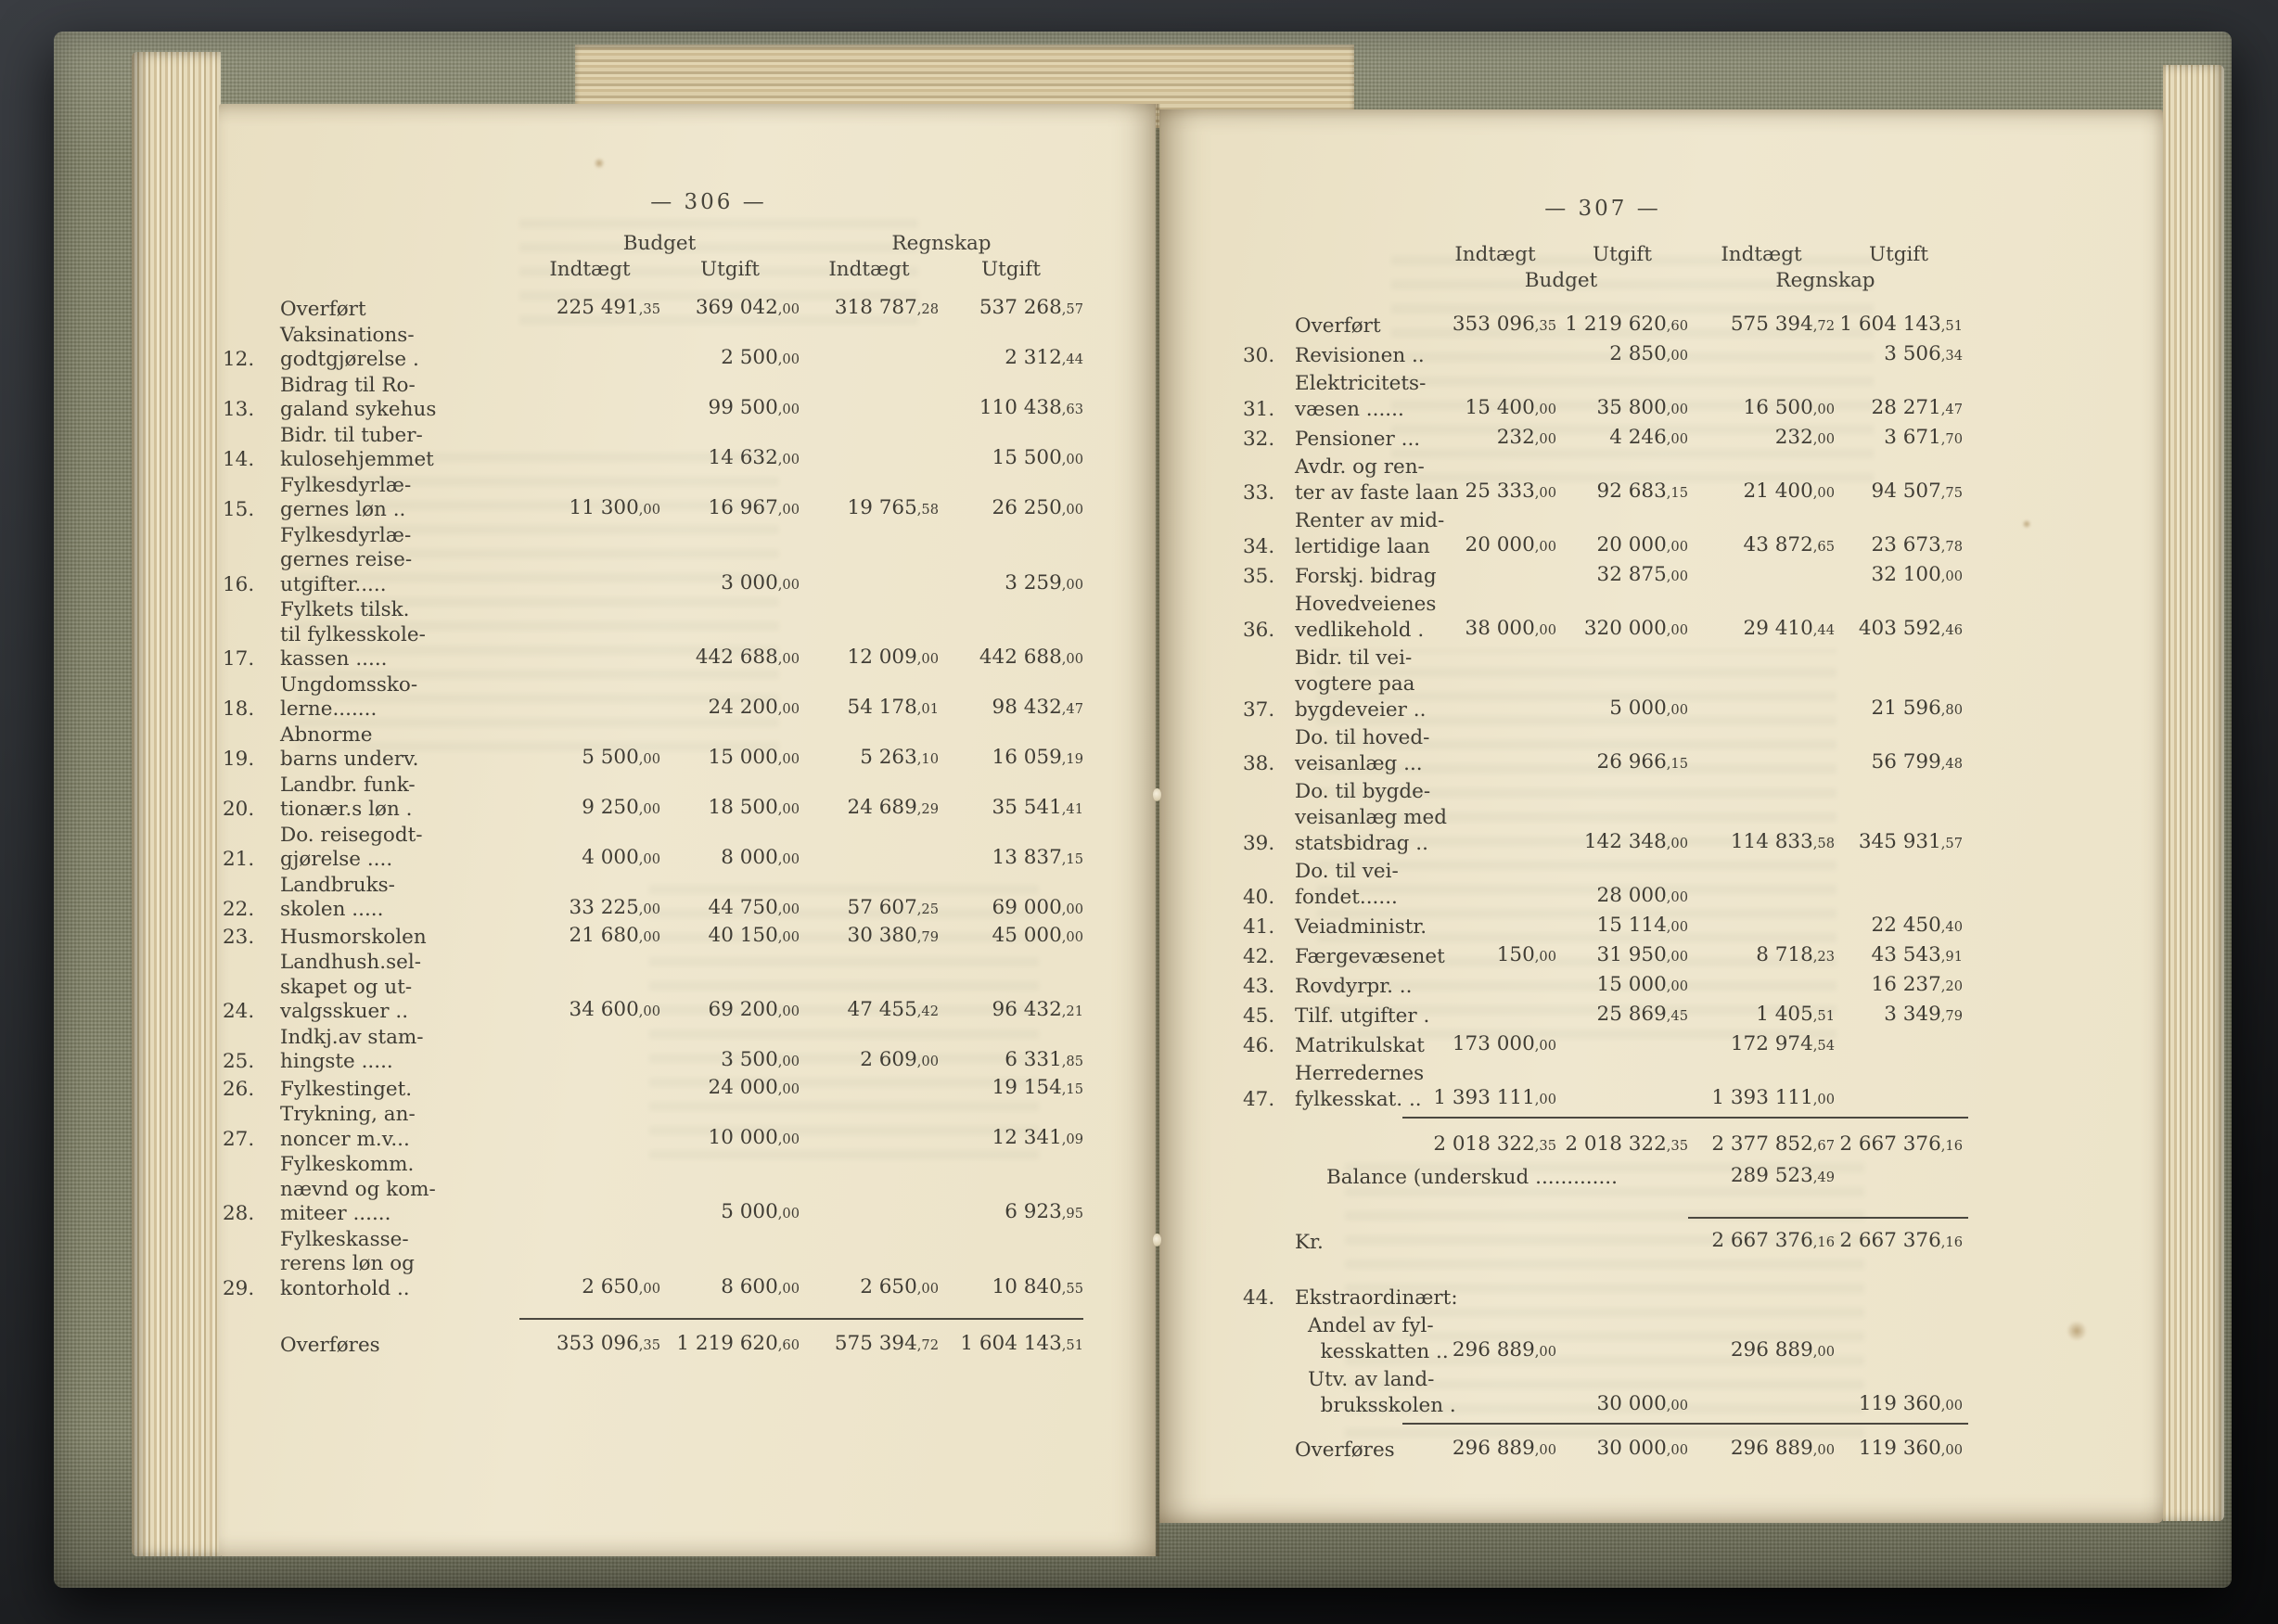 The height and width of the screenshot is (1624, 2278). Describe the element at coordinates (1642, 925) in the screenshot. I see `value-budget-utgift: 15 114,00` at that location.